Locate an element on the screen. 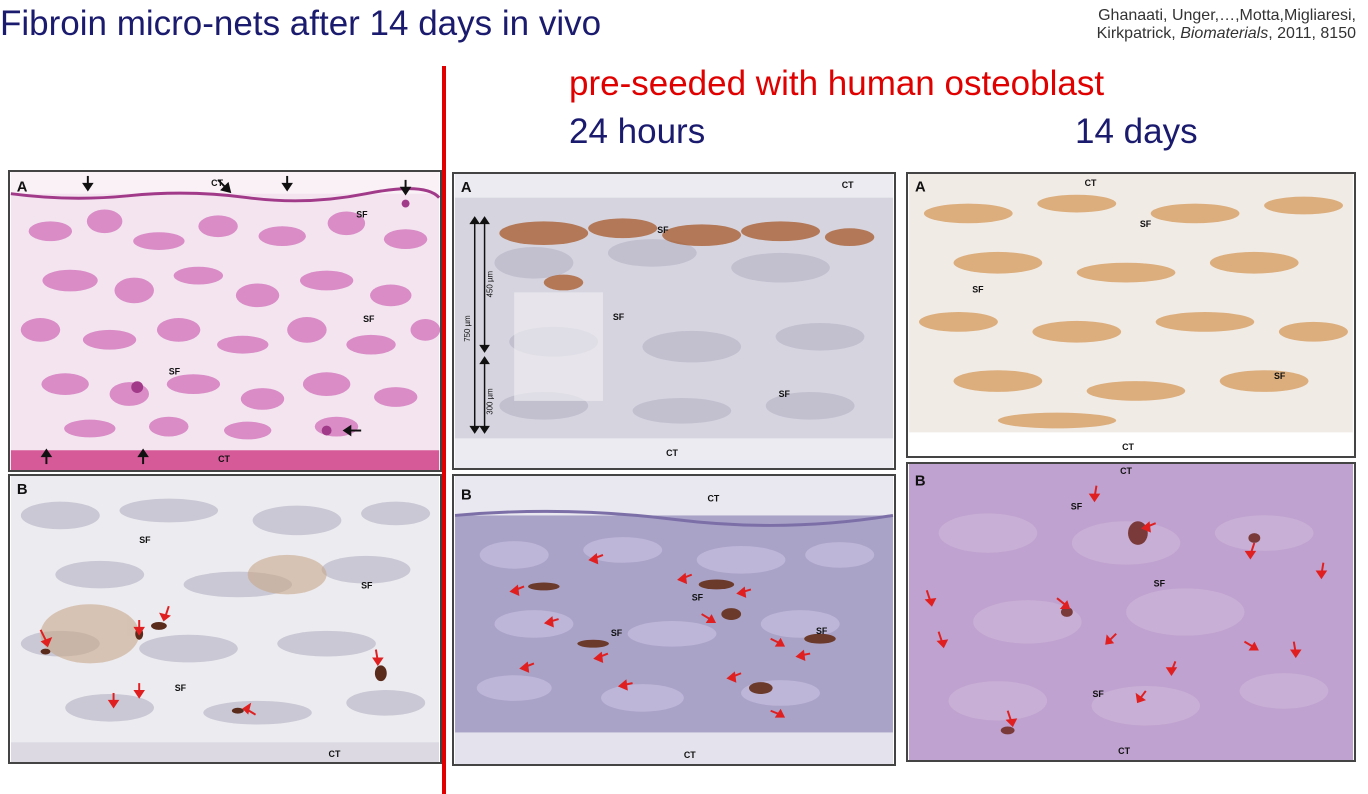 The image size is (1368, 794). he-stain-image: A CT SF SF SF CT is located at coordinates (225, 321).